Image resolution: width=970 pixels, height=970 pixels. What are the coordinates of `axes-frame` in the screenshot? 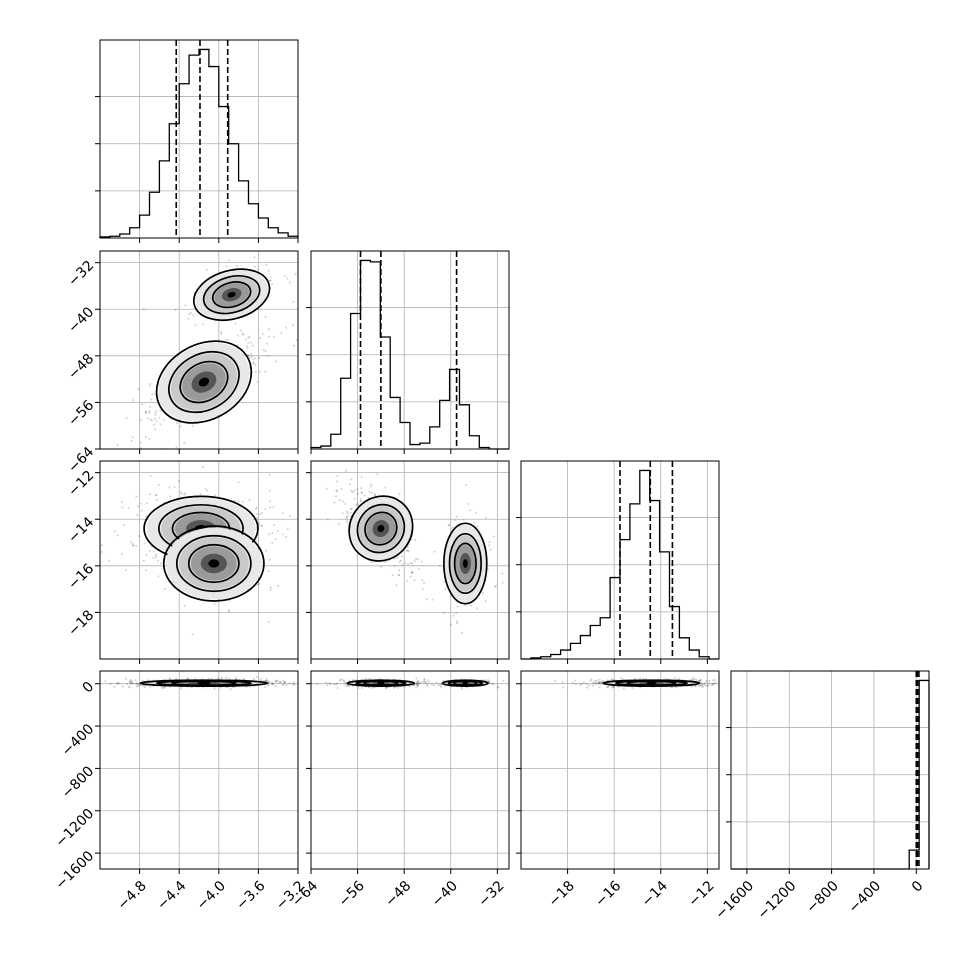 It's located at (410, 560).